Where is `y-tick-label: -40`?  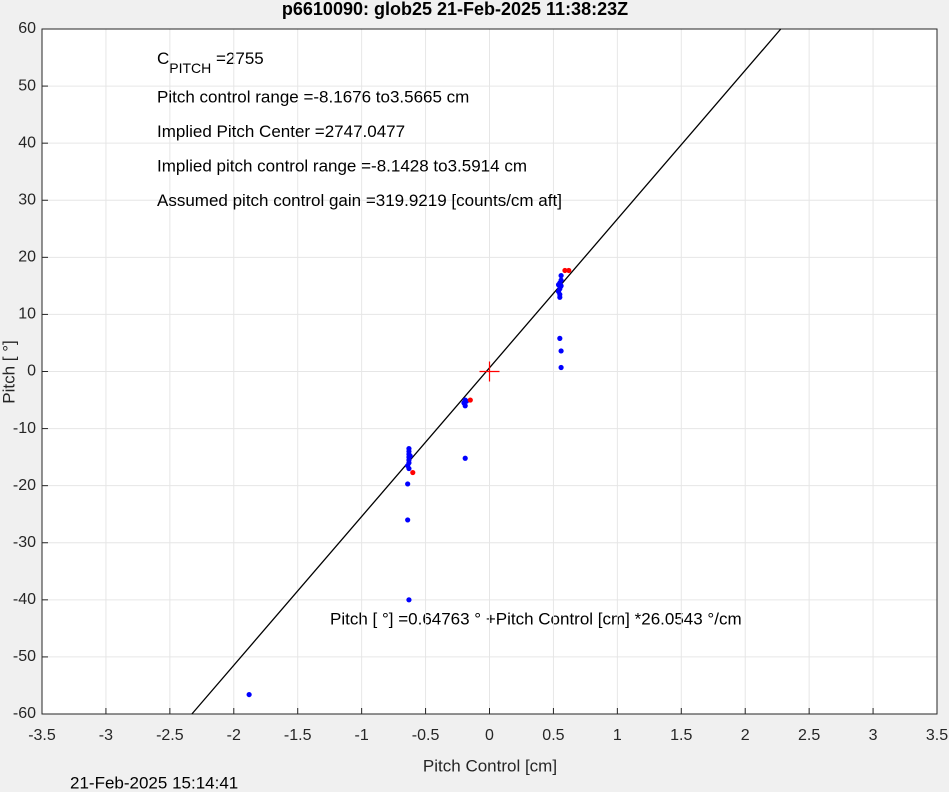
y-tick-label: -40 is located at coordinates (24, 599).